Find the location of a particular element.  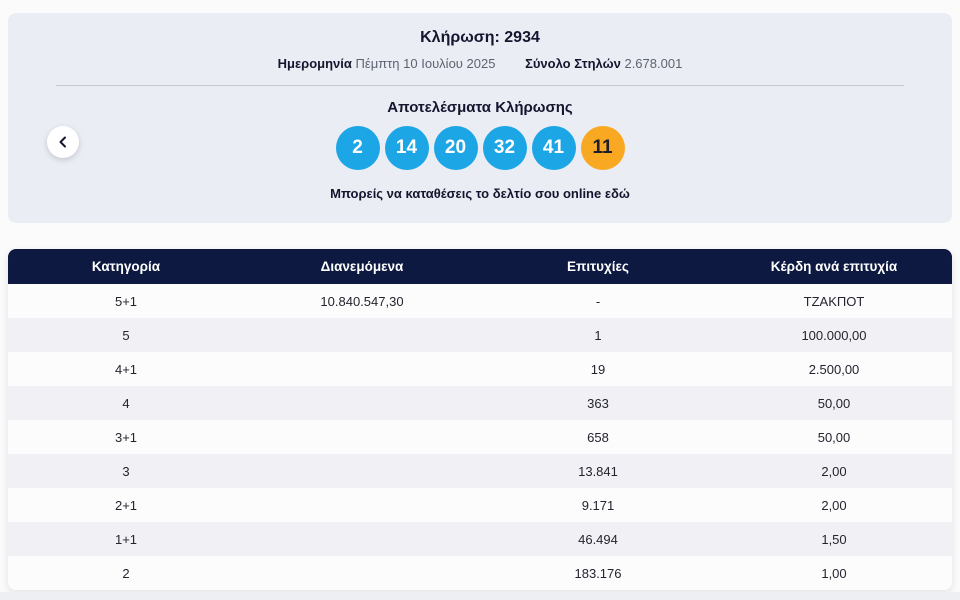

table-cell: 2+1 is located at coordinates (126, 505).